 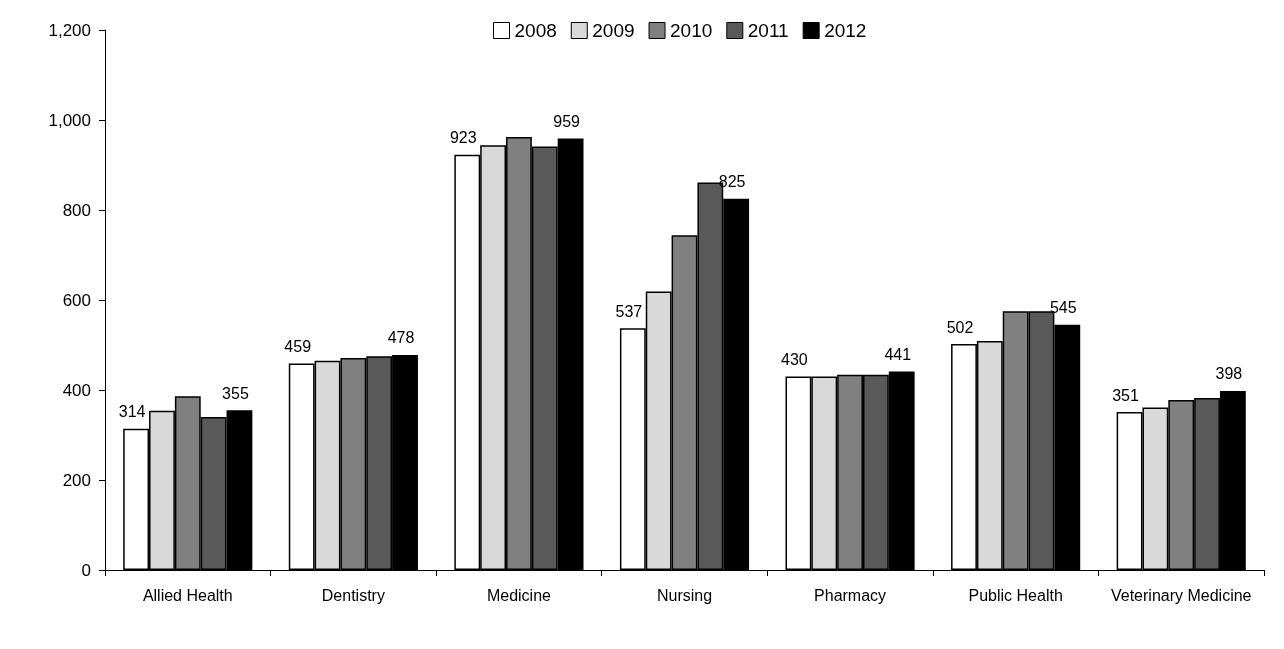 What do you see at coordinates (235, 393) in the screenshot?
I see `data-label: 355` at bounding box center [235, 393].